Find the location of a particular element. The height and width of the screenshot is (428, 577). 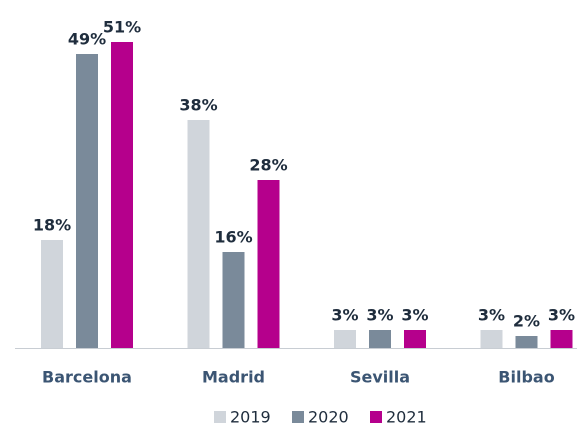

legend-label: 2020 is located at coordinates (328, 417).